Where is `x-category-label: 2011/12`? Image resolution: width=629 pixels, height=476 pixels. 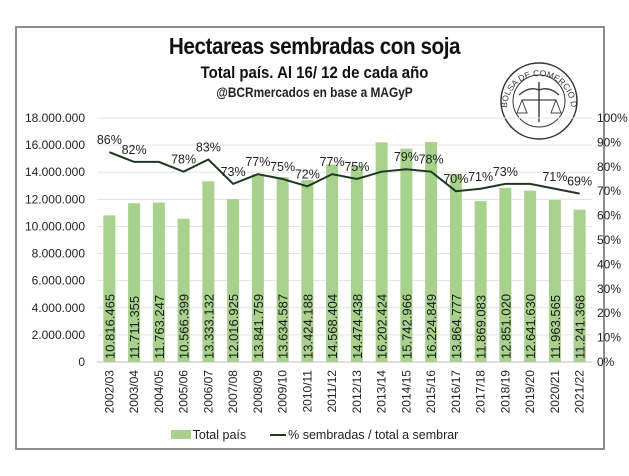 x-category-label: 2011/12 is located at coordinates (332, 391).